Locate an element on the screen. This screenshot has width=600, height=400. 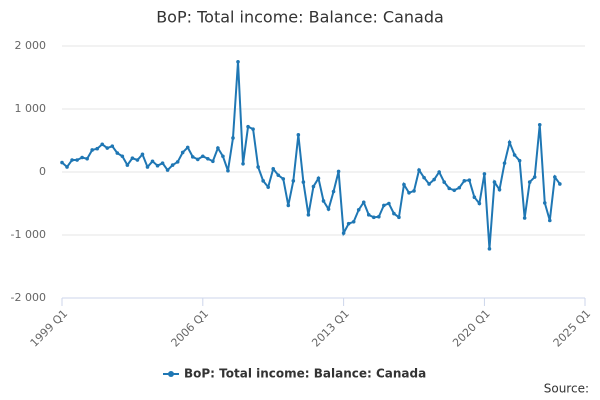
y-tick-label: -1 000 is located at coordinates (28, 234).